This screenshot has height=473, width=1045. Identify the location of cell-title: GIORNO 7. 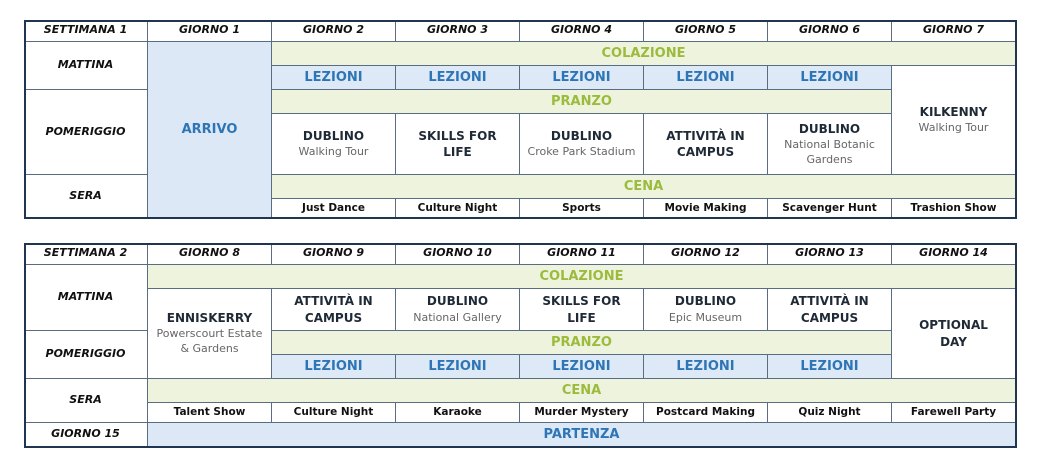
(953, 30).